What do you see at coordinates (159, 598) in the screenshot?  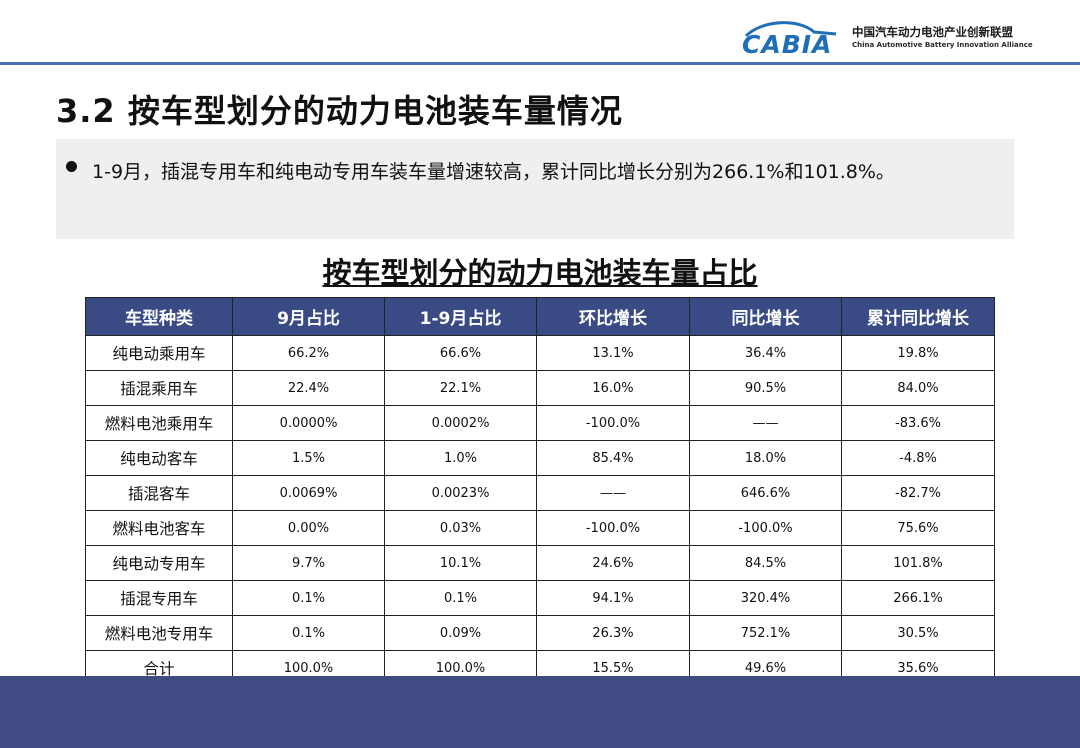 I see `row-label-cell: 插混专用车` at bounding box center [159, 598].